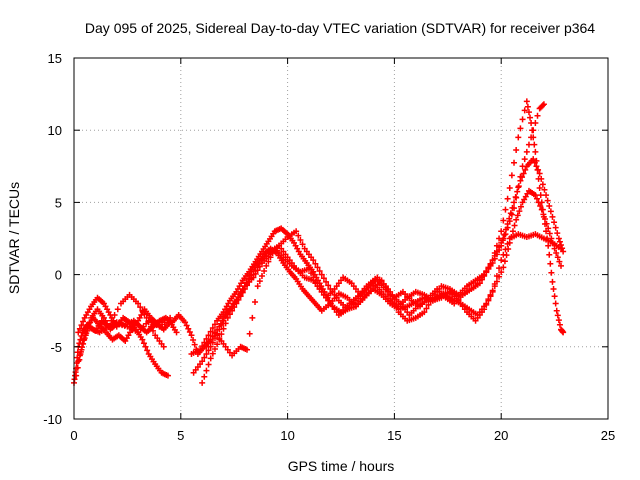  What do you see at coordinates (394, 435) in the screenshot?
I see `x-tick-label: 15` at bounding box center [394, 435].